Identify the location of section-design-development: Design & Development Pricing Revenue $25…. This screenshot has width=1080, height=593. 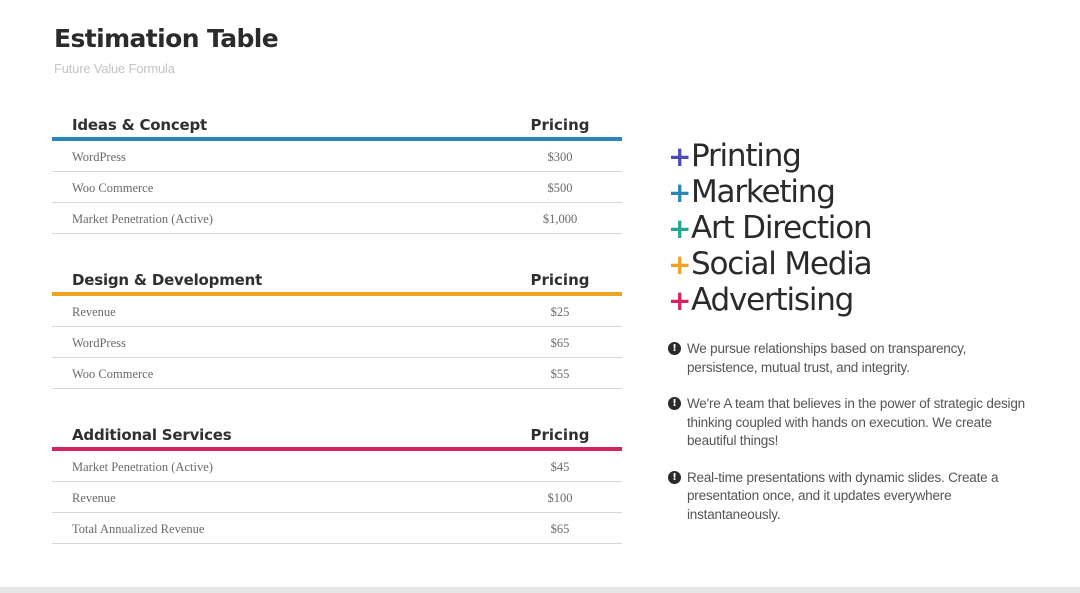
(337, 323).